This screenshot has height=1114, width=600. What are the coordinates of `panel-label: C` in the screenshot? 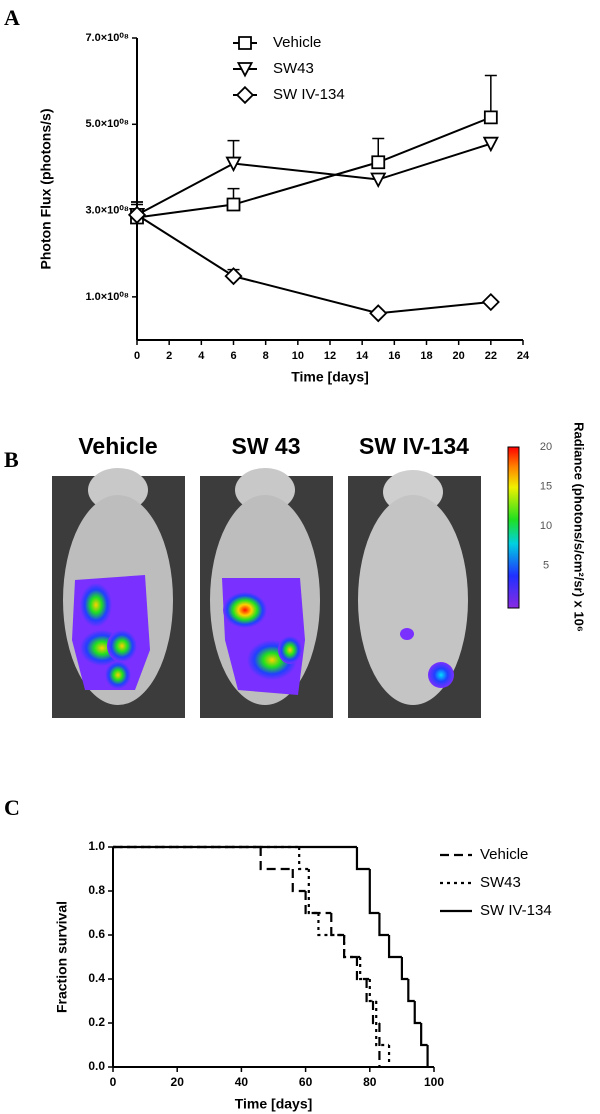 It's located at (12, 807).